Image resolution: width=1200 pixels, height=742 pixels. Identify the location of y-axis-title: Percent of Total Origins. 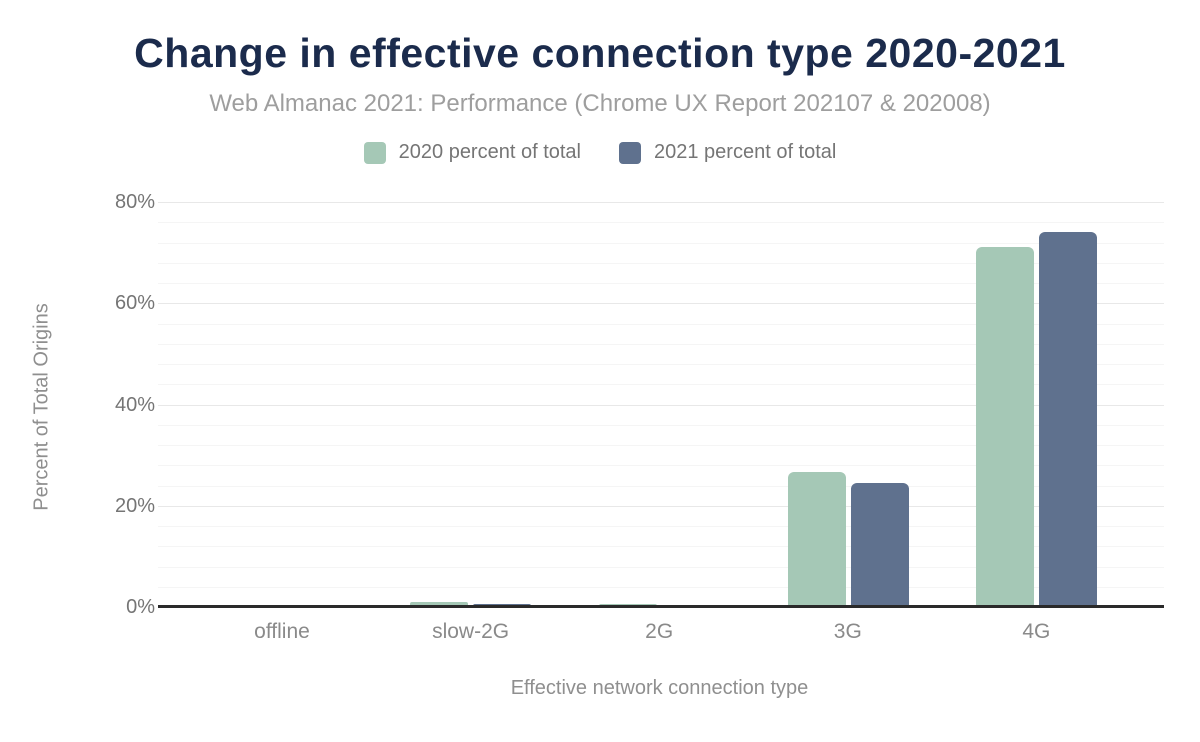
(41, 407).